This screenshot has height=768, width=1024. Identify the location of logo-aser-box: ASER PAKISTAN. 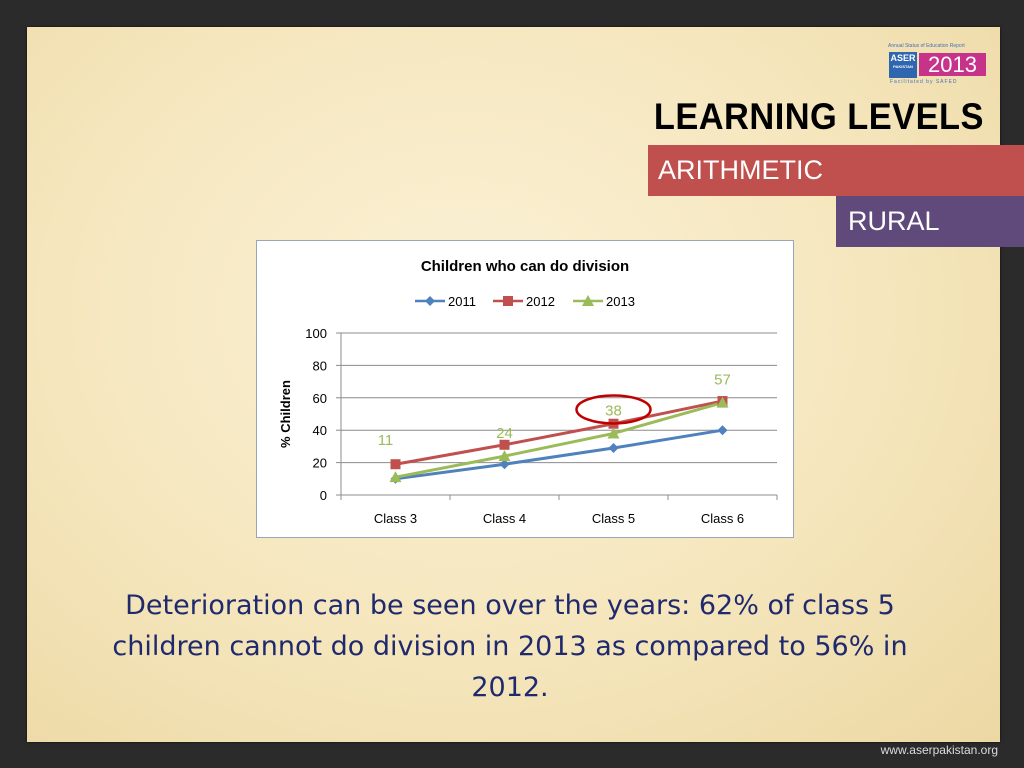
(903, 65).